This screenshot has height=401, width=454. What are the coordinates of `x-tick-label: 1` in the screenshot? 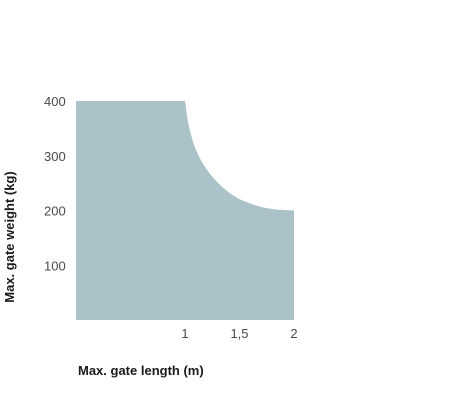 It's located at (184, 333).